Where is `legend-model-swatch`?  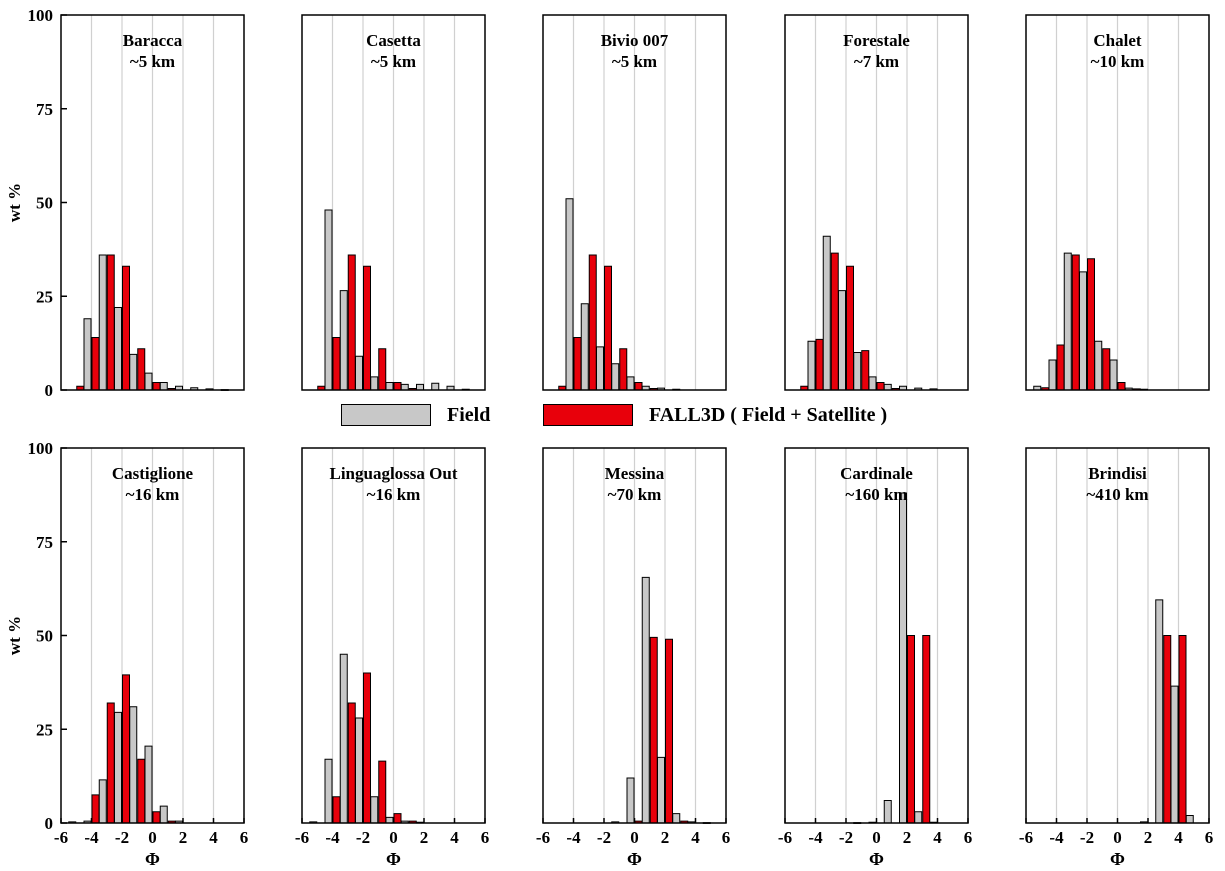
legend-model-swatch is located at coordinates (588, 415).